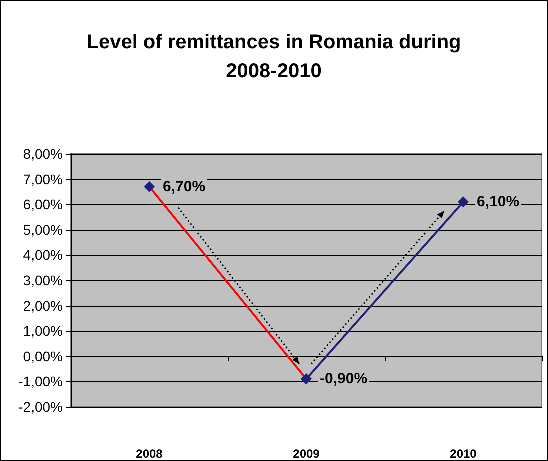 This screenshot has width=548, height=461. I want to click on y-tick-label: 1,00%, so click(43, 331).